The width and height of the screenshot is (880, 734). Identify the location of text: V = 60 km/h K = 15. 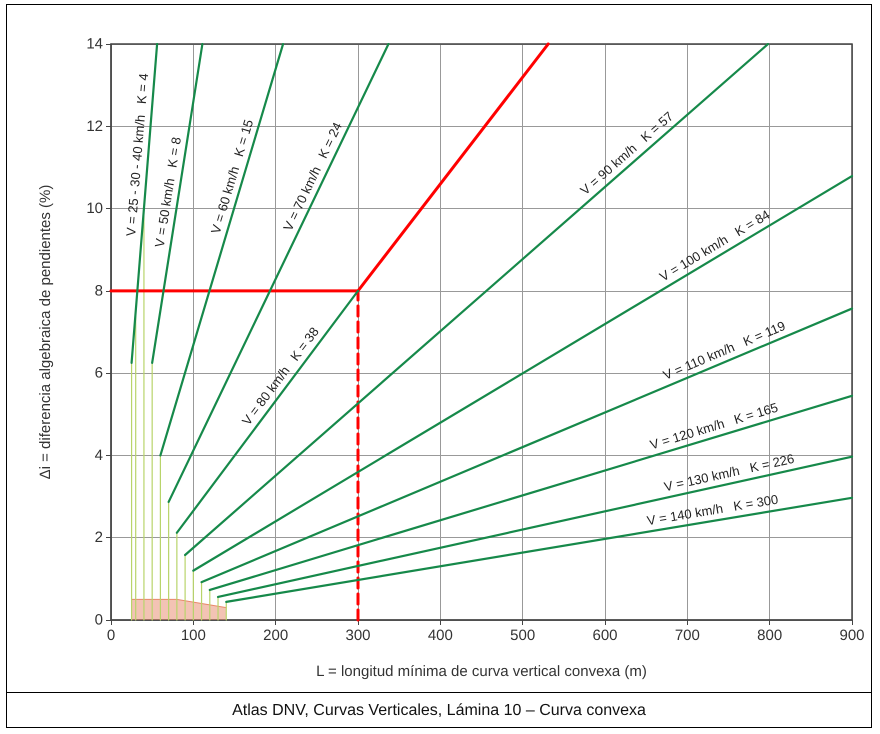
(232, 177).